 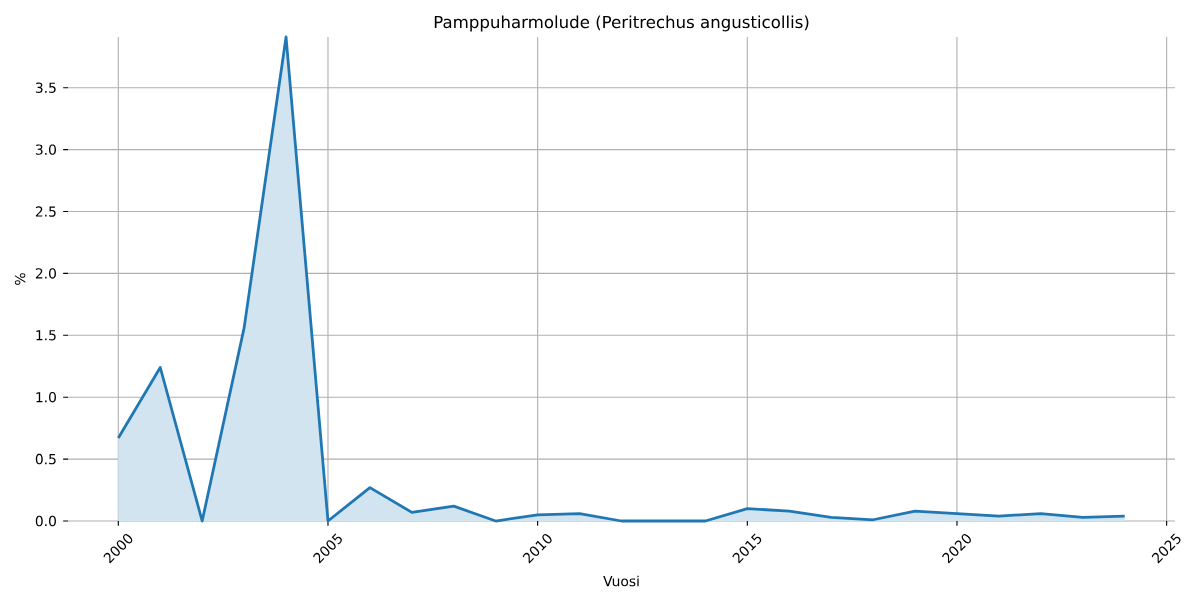 What do you see at coordinates (45, 211) in the screenshot?
I see `y-tick-label: 2.5` at bounding box center [45, 211].